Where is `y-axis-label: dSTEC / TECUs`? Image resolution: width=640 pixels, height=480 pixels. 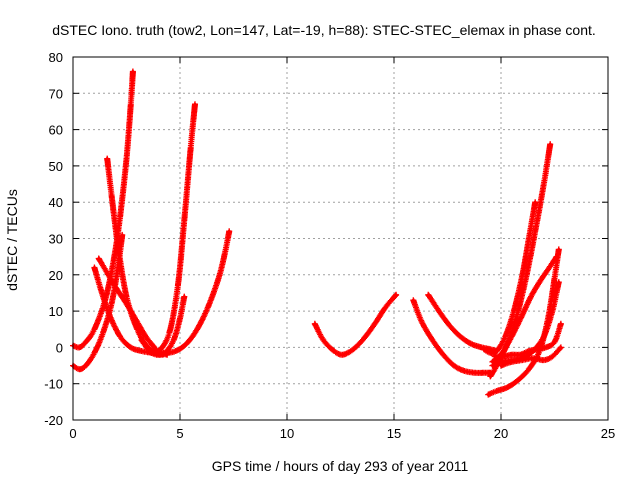
y-axis-label: dSTEC / TECUs is located at coordinates (12, 240).